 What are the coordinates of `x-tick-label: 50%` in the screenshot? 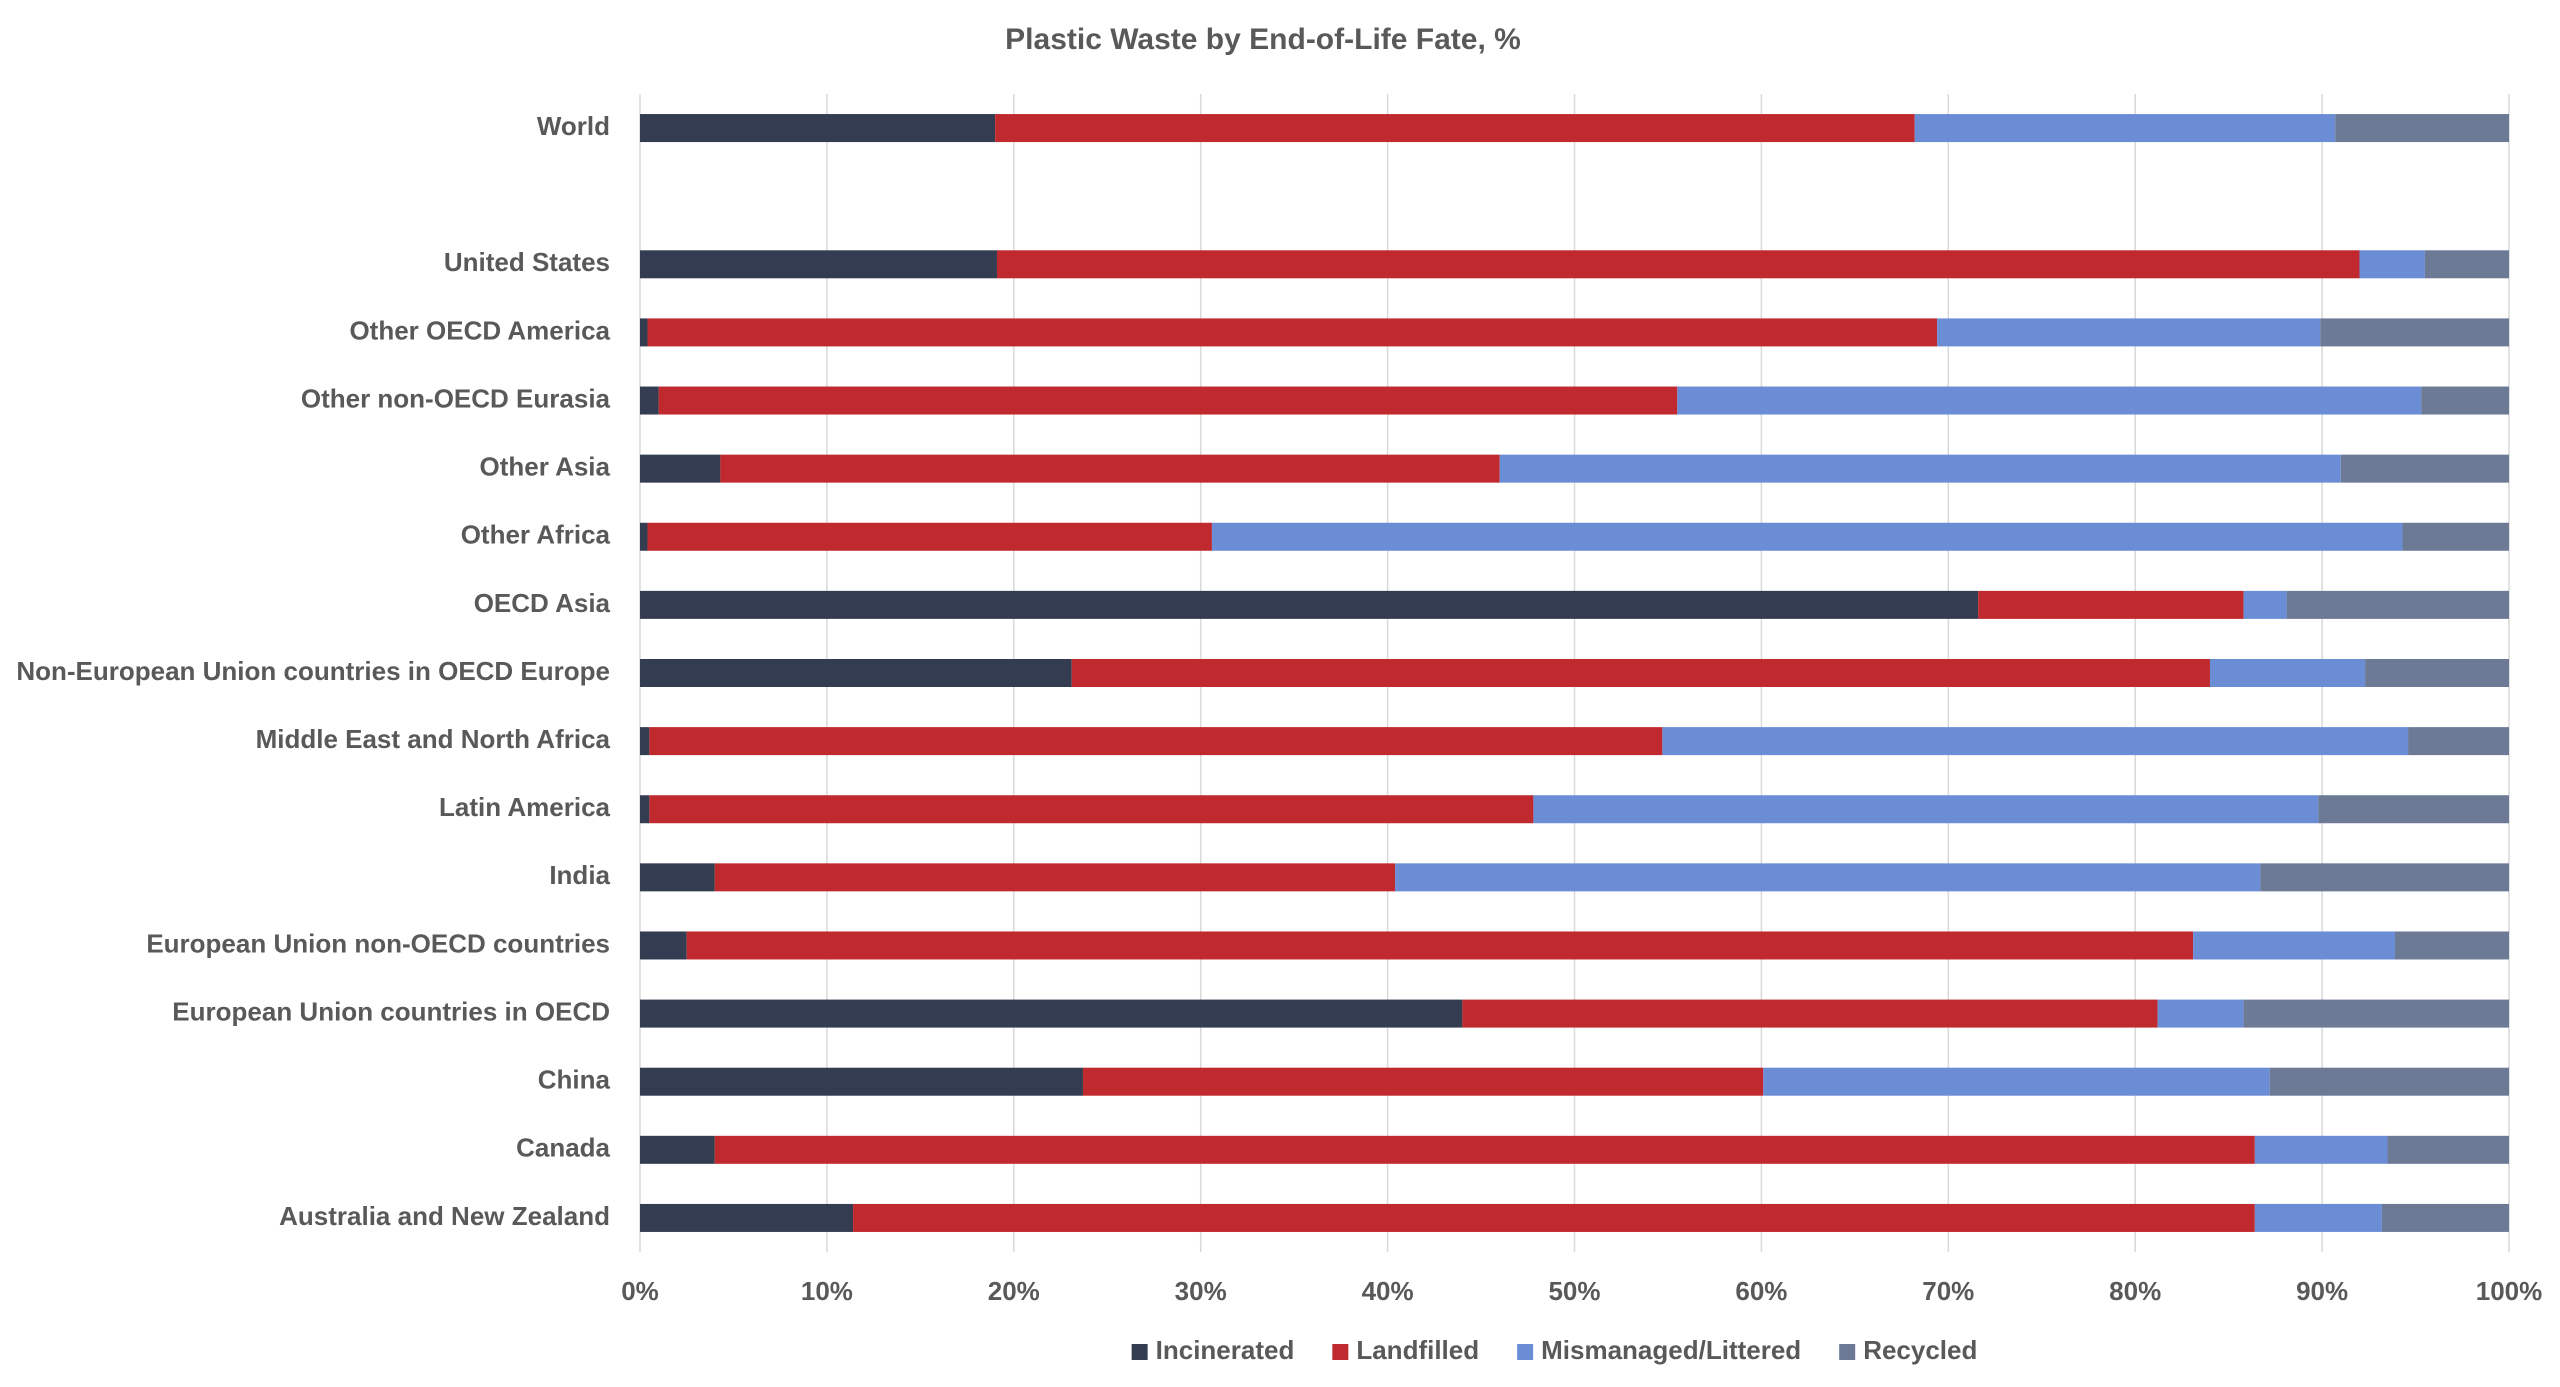 It's located at (1574, 1291).